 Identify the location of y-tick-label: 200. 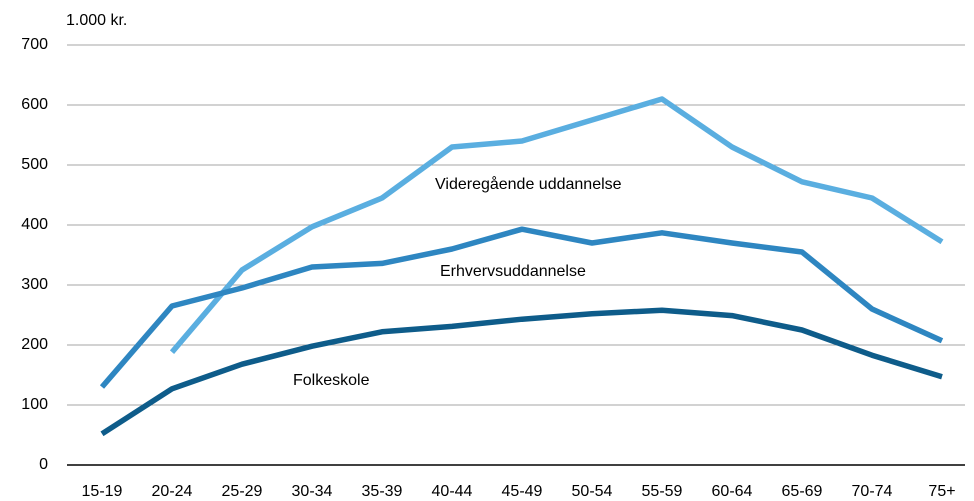
(34, 344).